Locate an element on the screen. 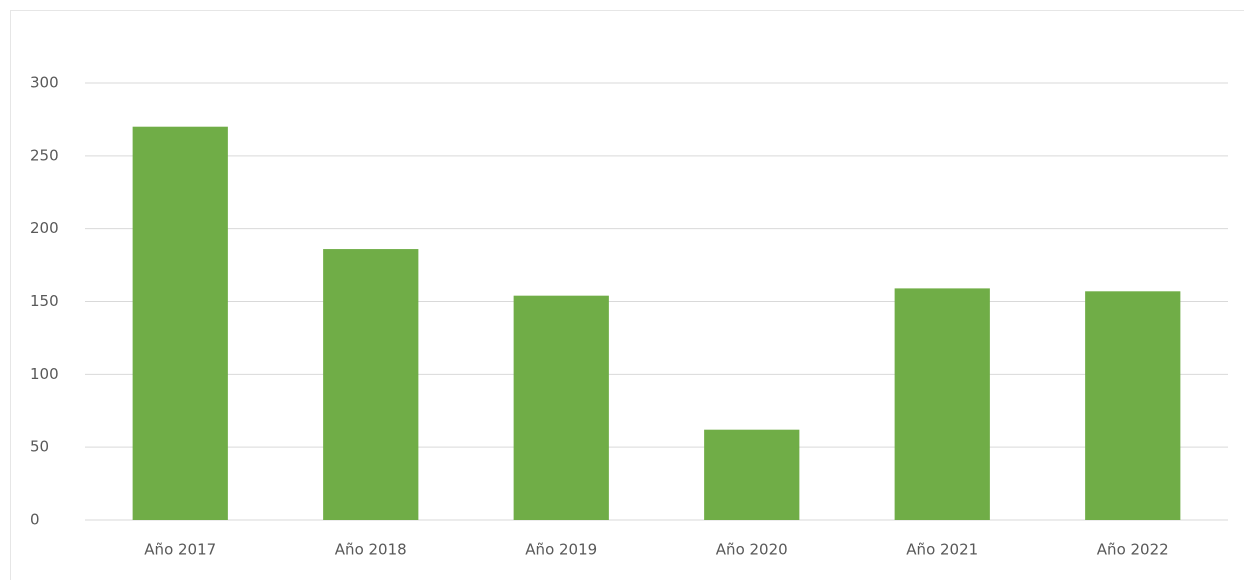  x-tick-label: Año 2022 is located at coordinates (1133, 550).